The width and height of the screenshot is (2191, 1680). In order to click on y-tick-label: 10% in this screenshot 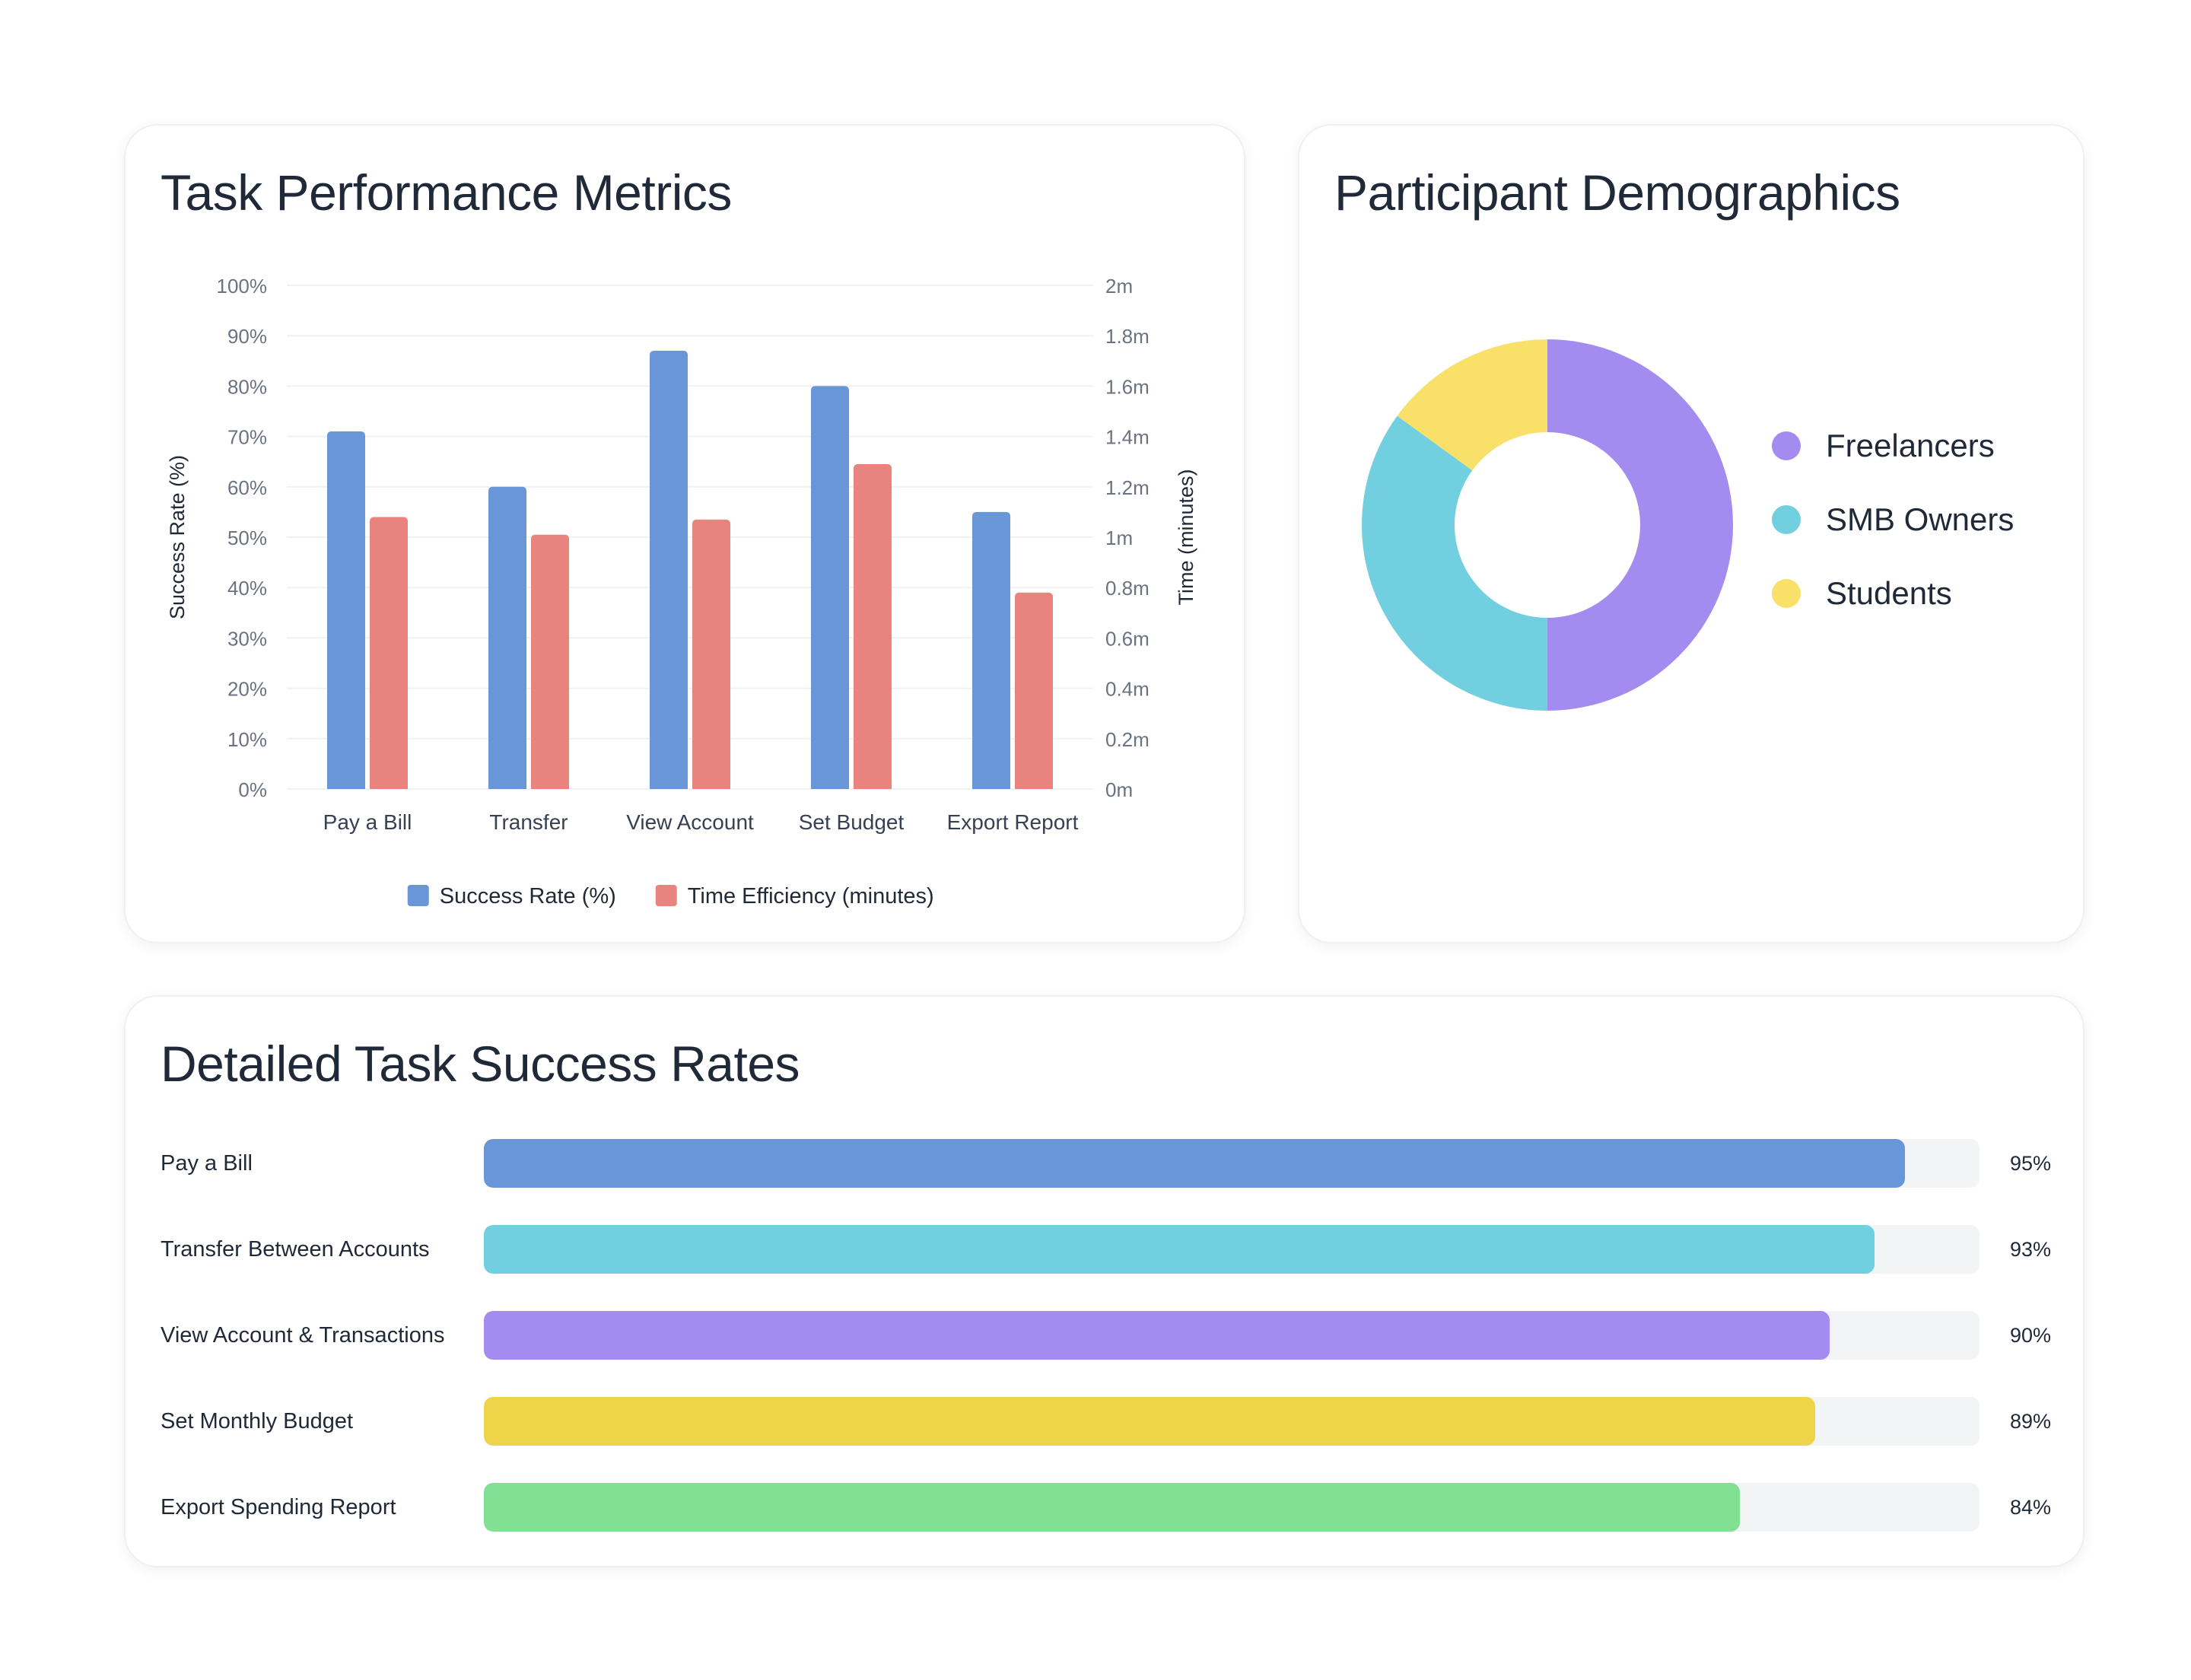, I will do `click(247, 739)`.